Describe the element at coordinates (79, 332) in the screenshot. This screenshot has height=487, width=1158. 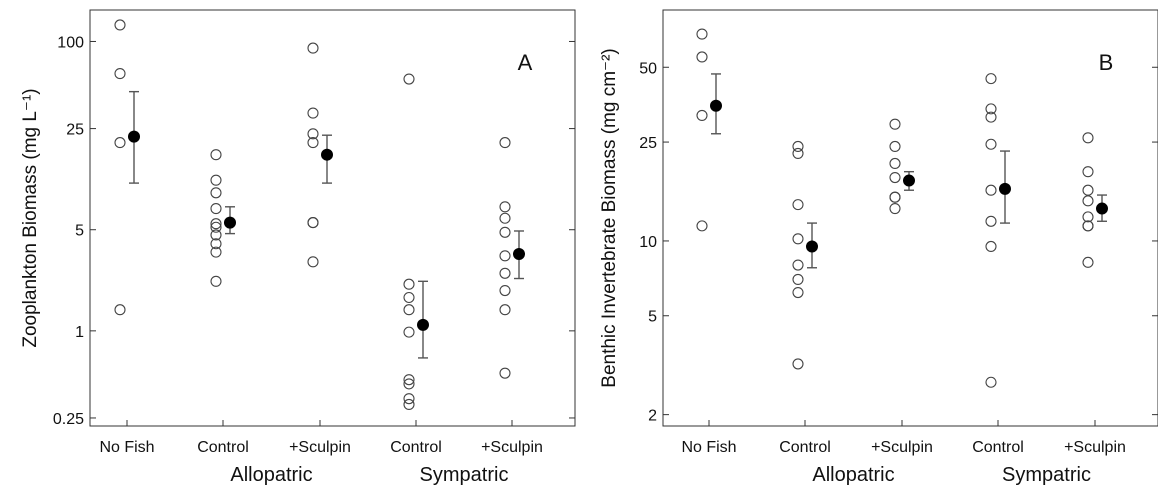
I see `y-tick-label: 1` at that location.